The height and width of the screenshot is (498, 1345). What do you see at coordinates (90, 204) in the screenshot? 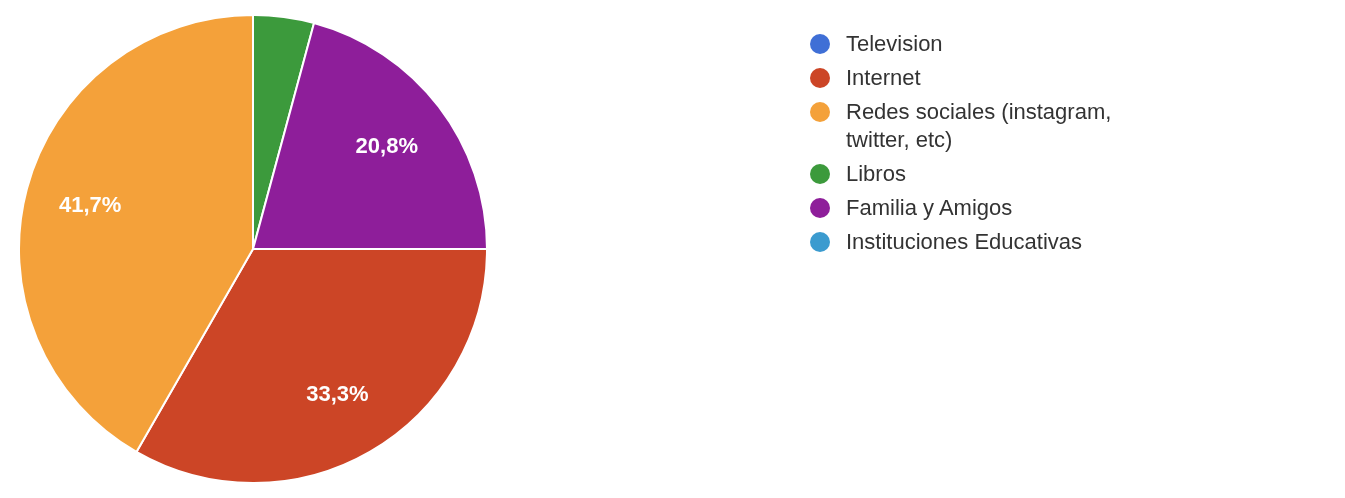
I see `data-label: 41,7%` at bounding box center [90, 204].